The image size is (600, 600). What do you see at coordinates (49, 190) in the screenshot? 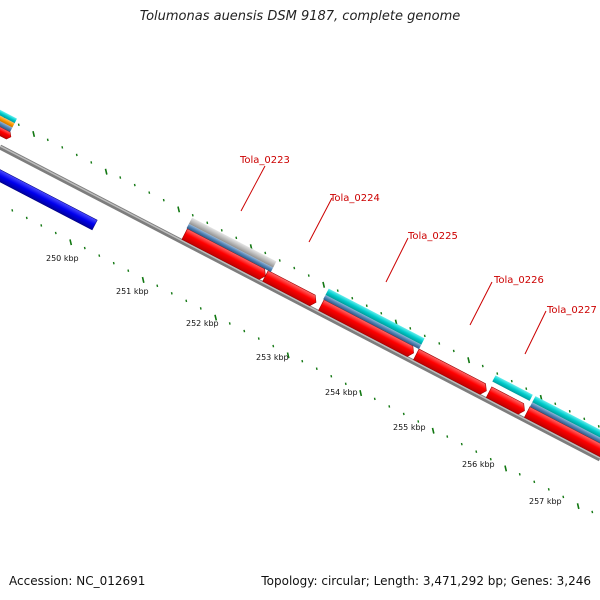
I see `cds-forward` at bounding box center [49, 190].